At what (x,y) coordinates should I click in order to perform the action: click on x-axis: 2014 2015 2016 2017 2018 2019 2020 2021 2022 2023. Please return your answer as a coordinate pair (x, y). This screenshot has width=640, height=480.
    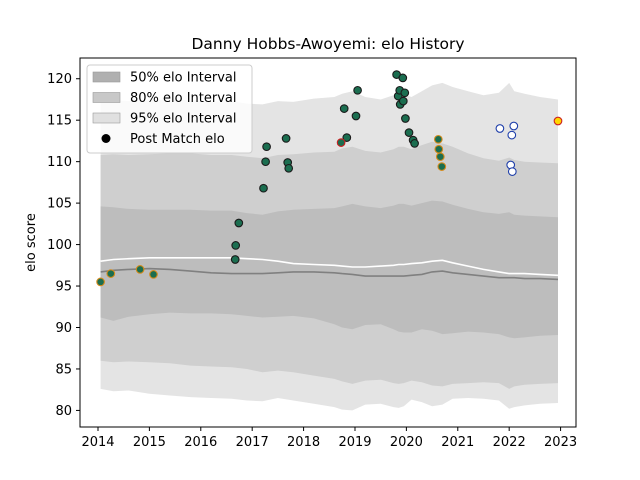
    Looking at the image, I should click on (329, 438).